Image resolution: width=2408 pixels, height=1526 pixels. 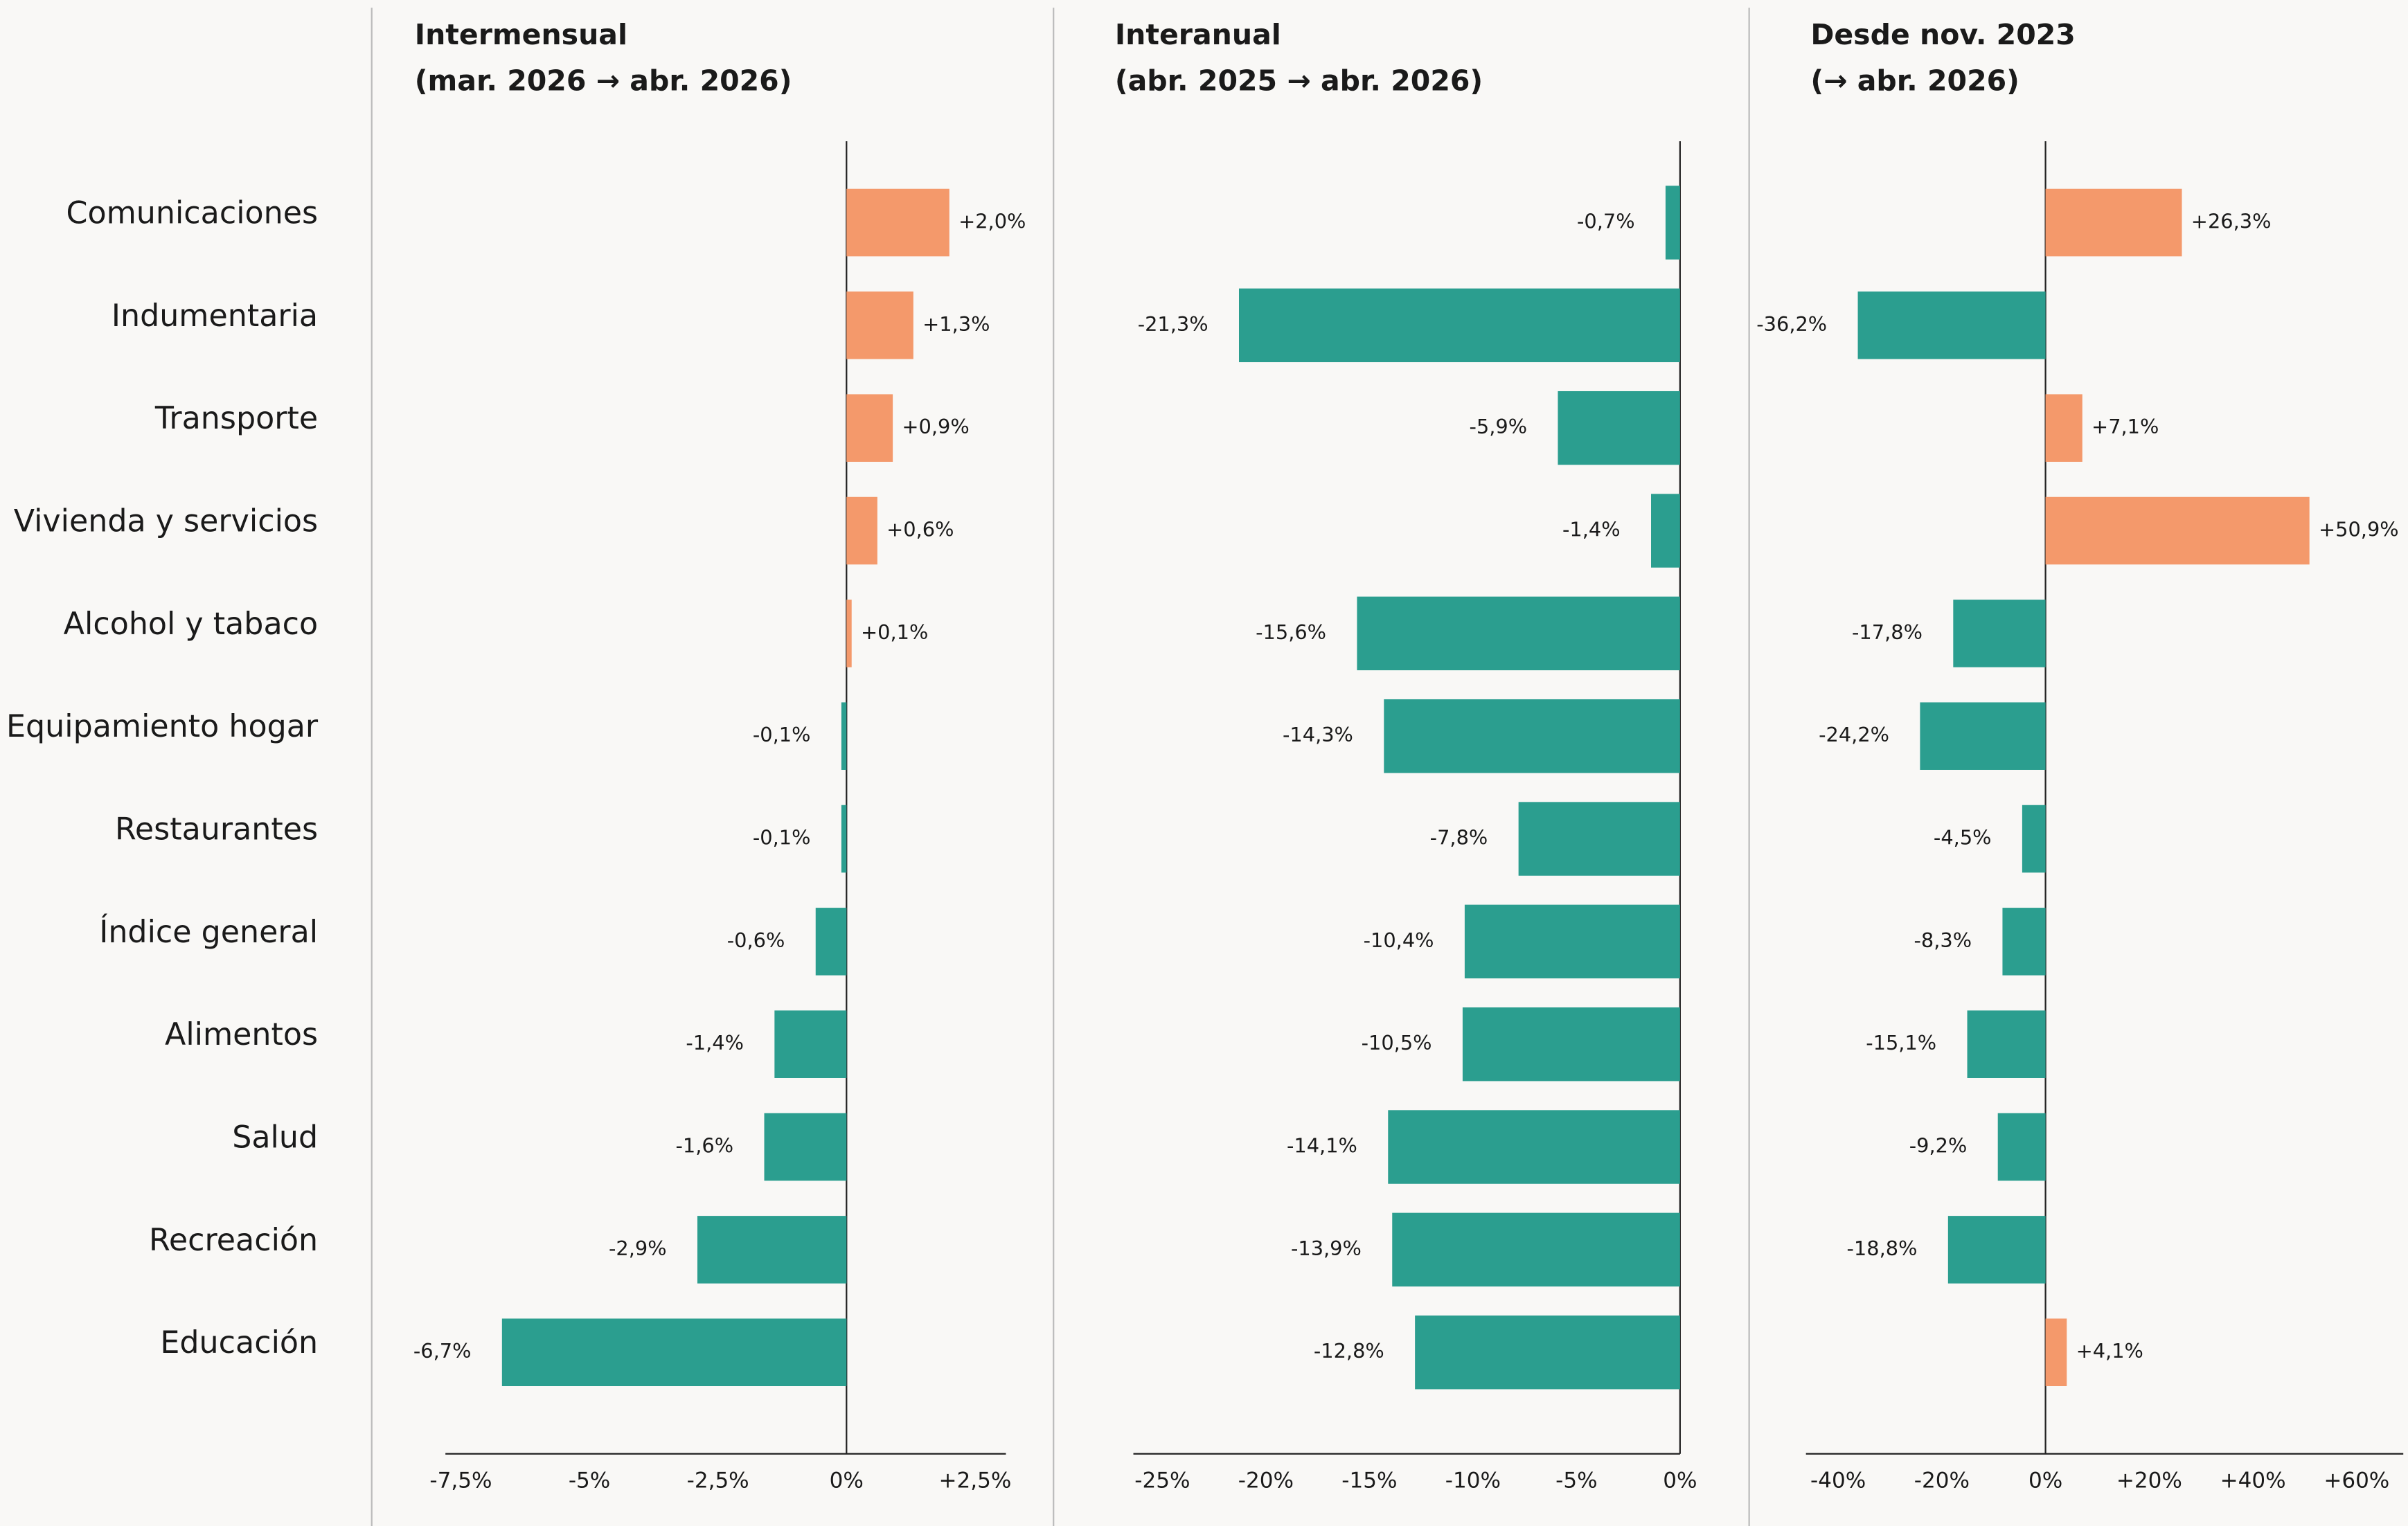 I want to click on value-label: -2,9%, so click(x=638, y=1249).